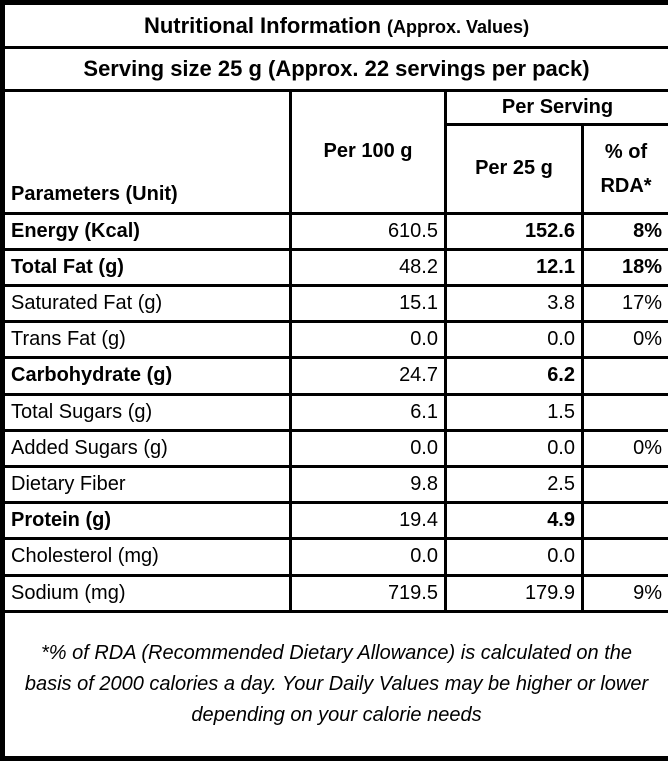  I want to click on per-25g-value: 152.6, so click(514, 231).